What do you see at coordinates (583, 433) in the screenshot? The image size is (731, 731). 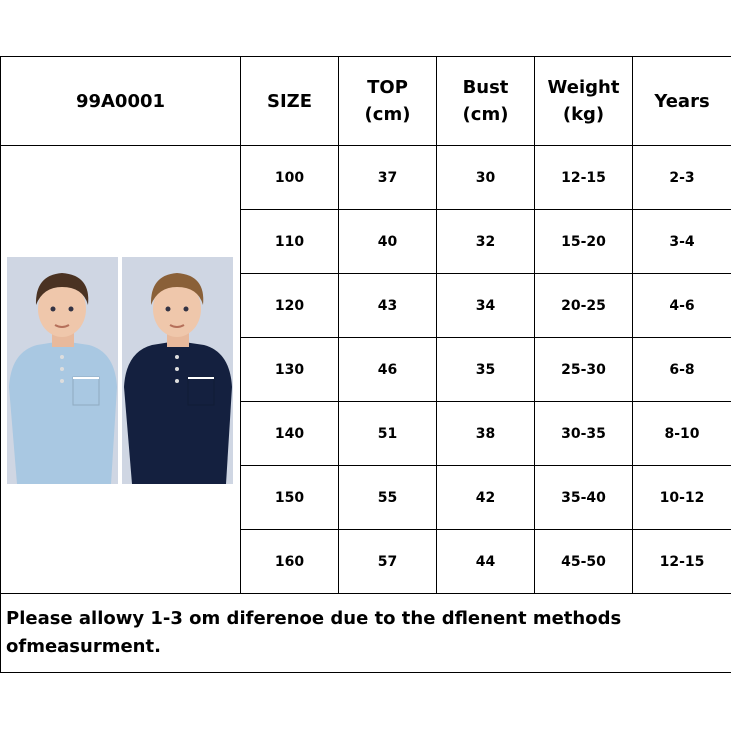 I see `cell-weight: 30-35` at bounding box center [583, 433].